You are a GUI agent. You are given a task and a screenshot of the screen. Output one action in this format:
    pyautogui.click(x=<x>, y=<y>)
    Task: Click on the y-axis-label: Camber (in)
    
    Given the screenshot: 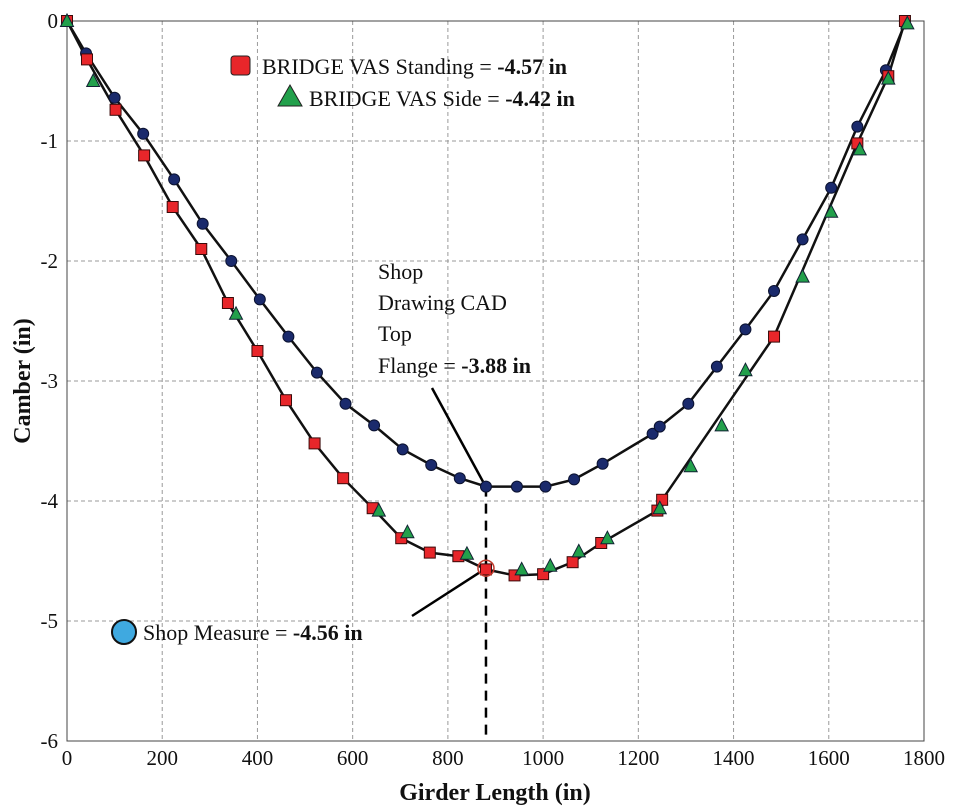 What is the action you would take?
    pyautogui.click(x=23, y=381)
    